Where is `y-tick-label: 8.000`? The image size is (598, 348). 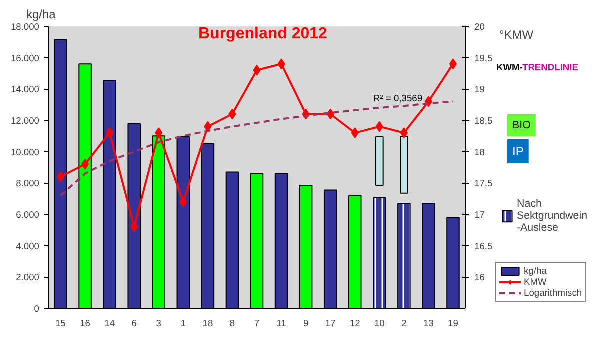 y-tick-label: 8.000 is located at coordinates (28, 183).